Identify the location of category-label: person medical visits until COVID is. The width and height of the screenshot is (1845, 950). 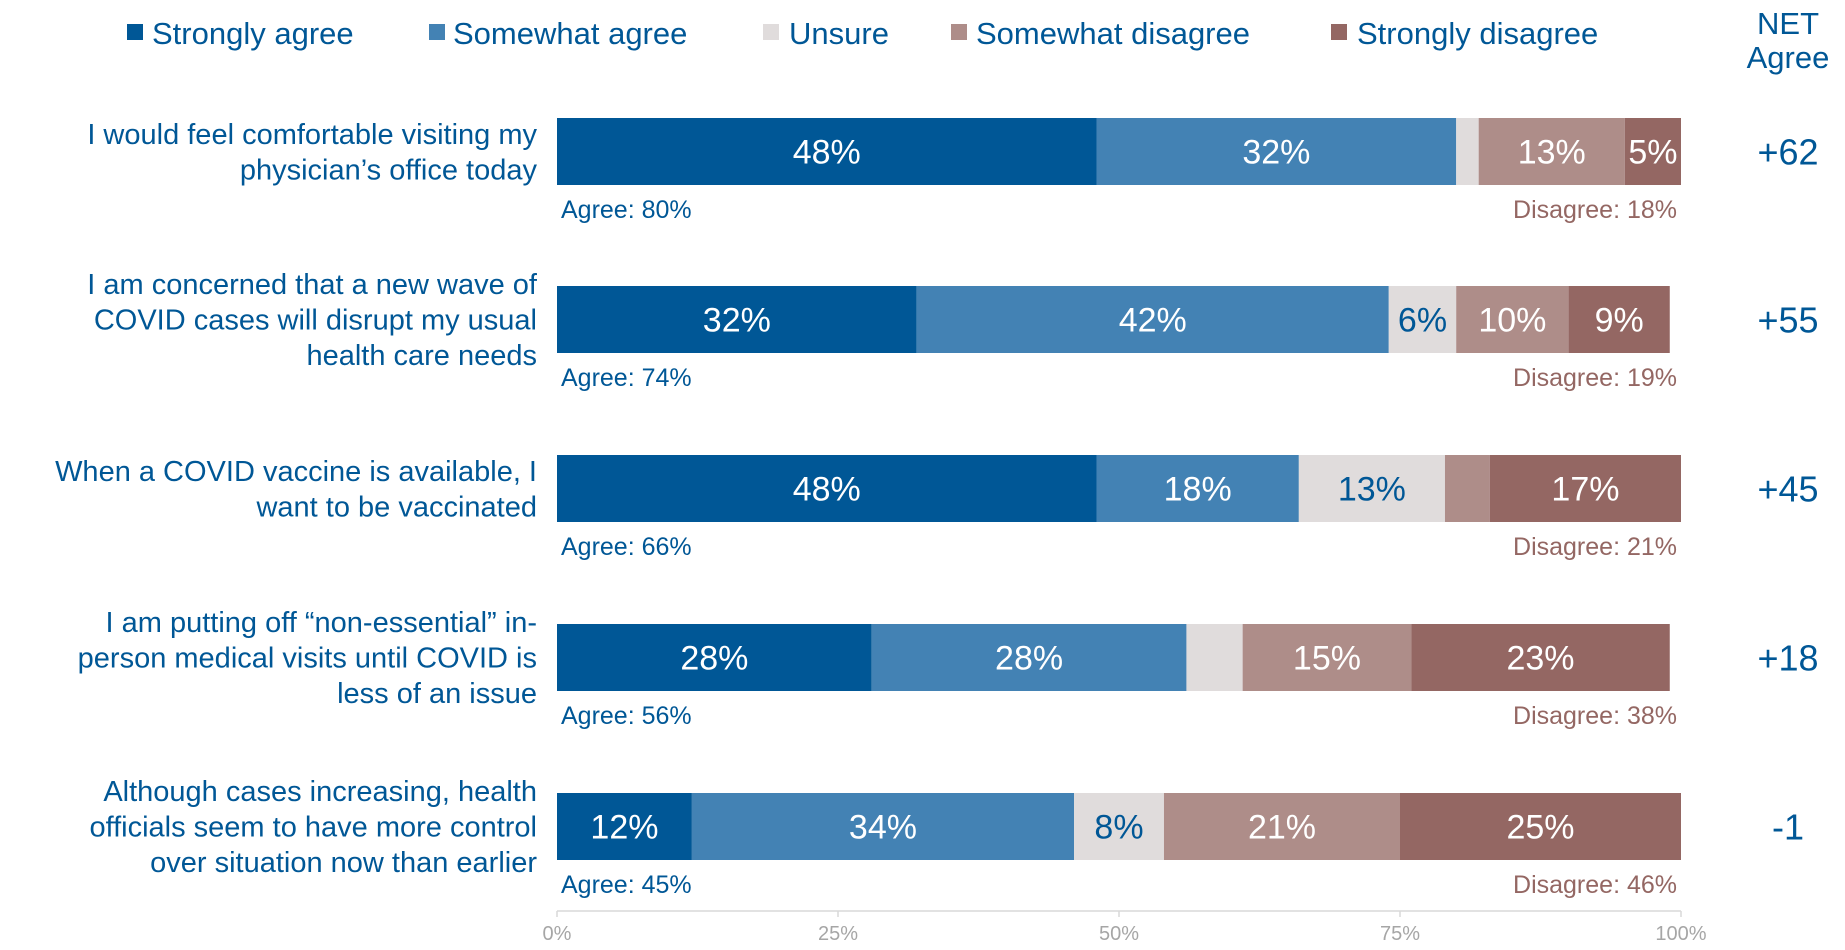
(307, 659).